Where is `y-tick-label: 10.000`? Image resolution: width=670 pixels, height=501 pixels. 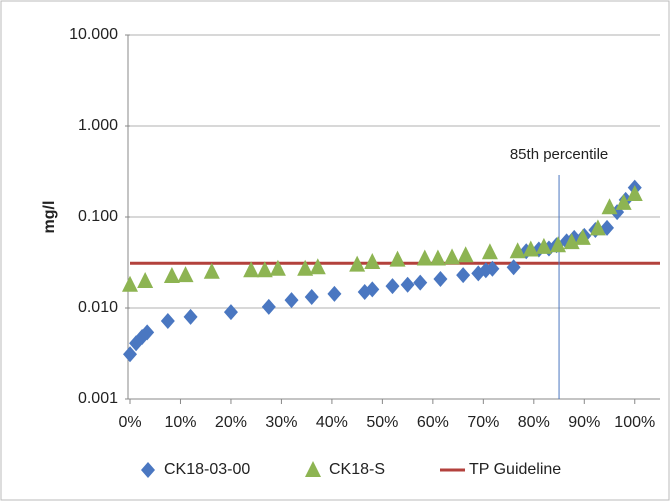
y-tick-label: 10.000 is located at coordinates (93, 34).